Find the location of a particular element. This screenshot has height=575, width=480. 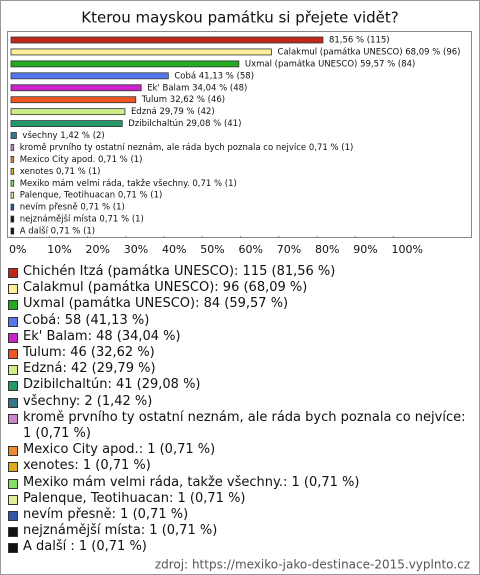

legend-item: nejznámější místa: 1 (0,71 %) is located at coordinates (239, 531).